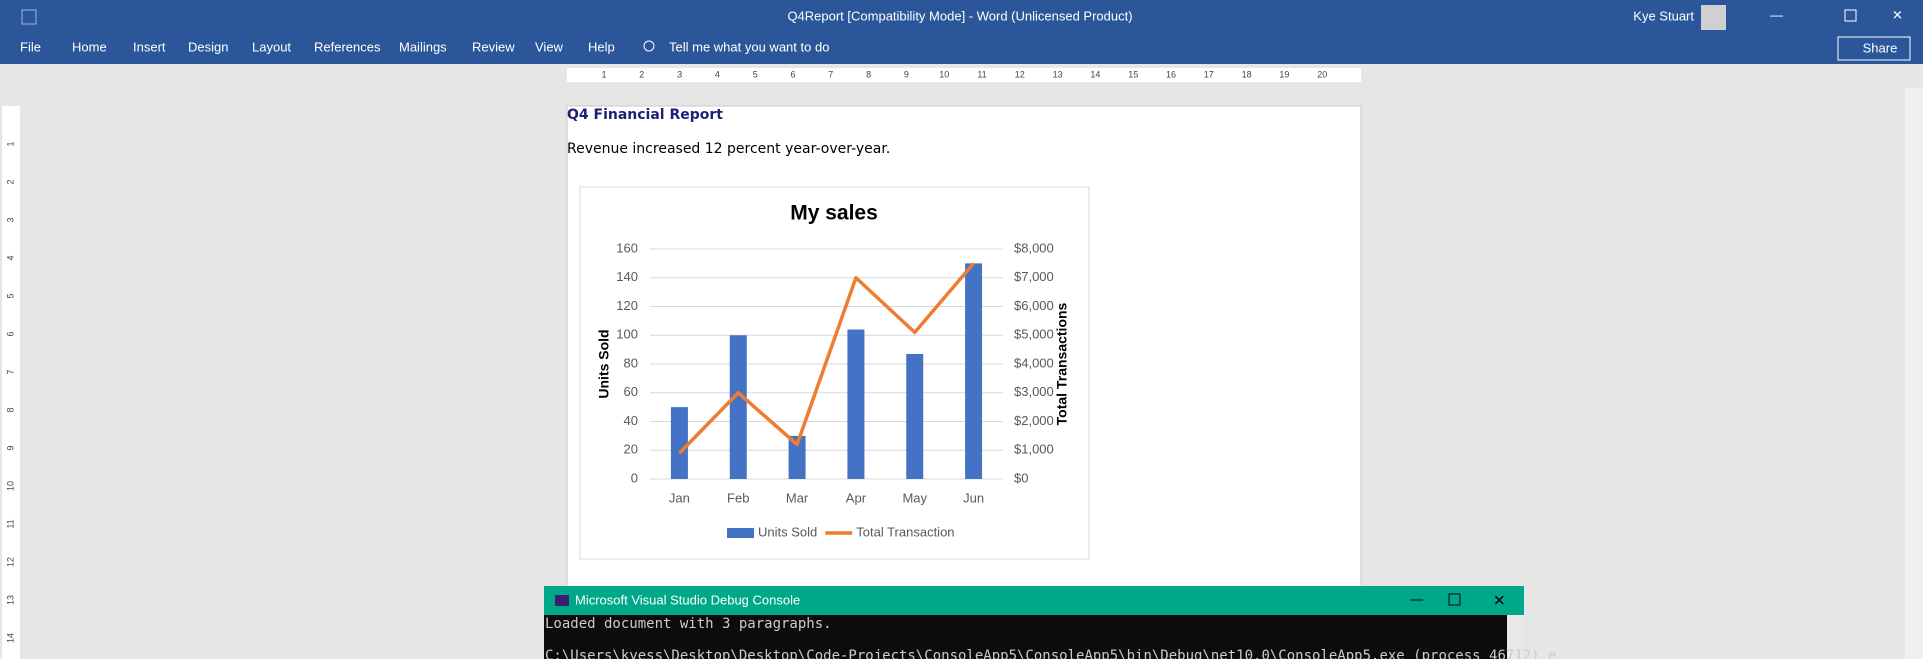  Describe the element at coordinates (603, 74) in the screenshot. I see `ruler-number: 1` at that location.